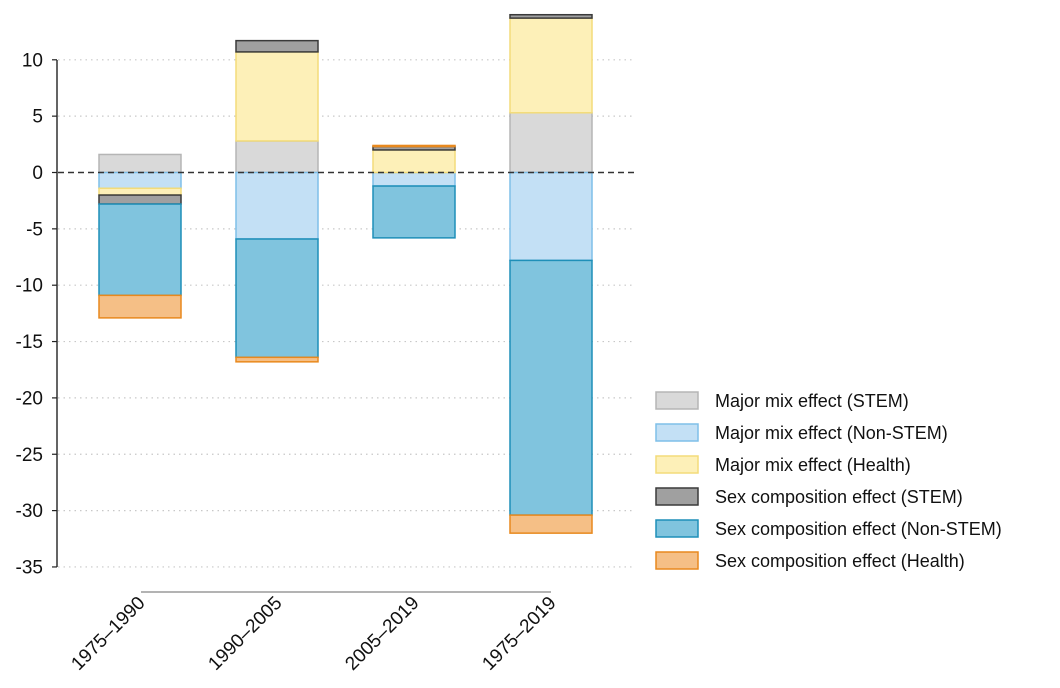 This screenshot has height=688, width=1060. I want to click on legend-label: Sex composition effect (Health), so click(840, 561).